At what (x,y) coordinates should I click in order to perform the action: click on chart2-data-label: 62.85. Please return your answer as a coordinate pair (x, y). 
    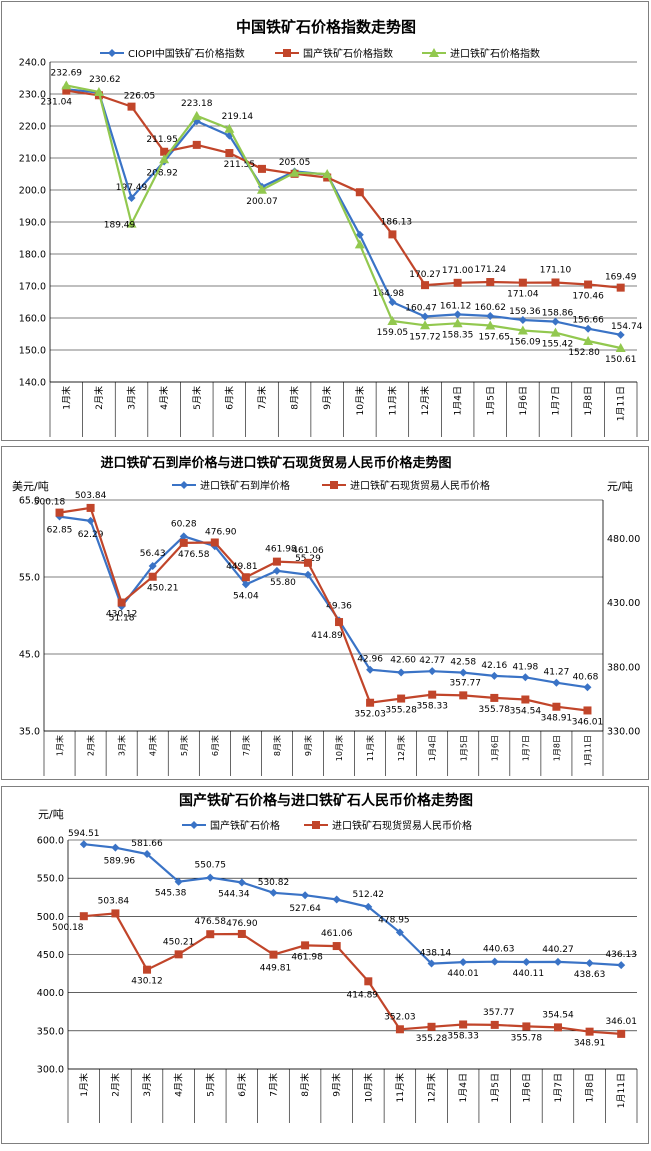
    Looking at the image, I should click on (60, 531).